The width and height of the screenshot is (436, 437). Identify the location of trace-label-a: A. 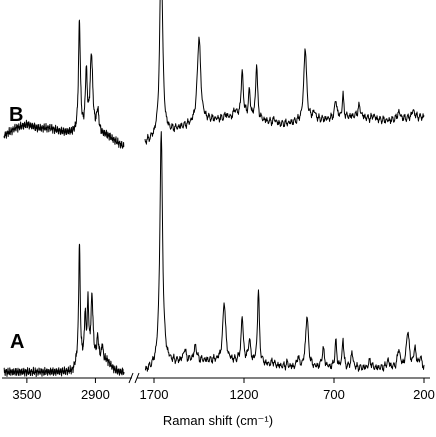
(17, 342).